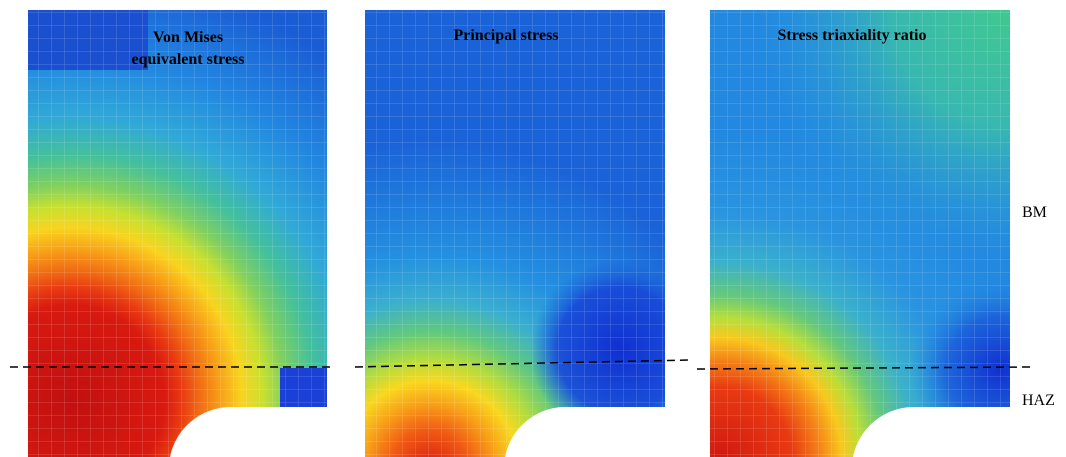  I want to click on zone-label: HAZ, so click(1038, 400).